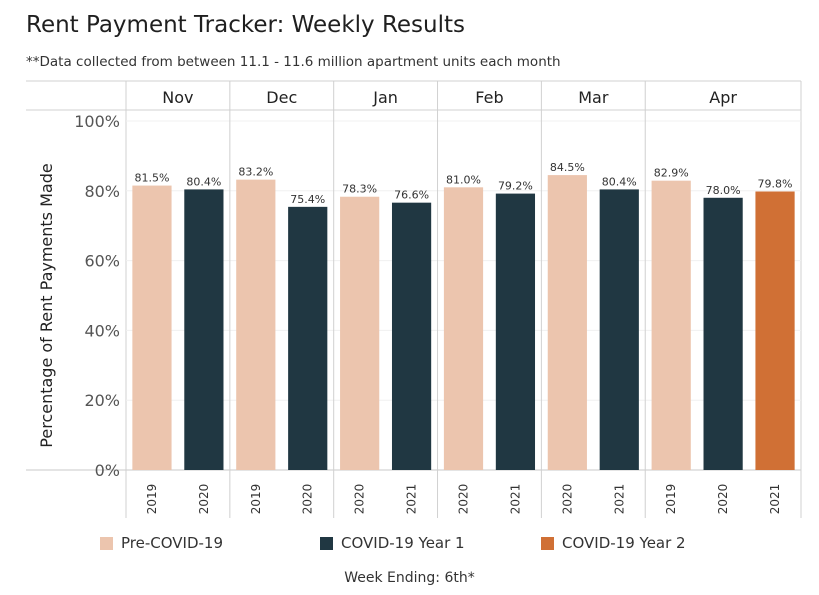 The image size is (819, 595). I want to click on y-tick-label: 40%, so click(102, 330).